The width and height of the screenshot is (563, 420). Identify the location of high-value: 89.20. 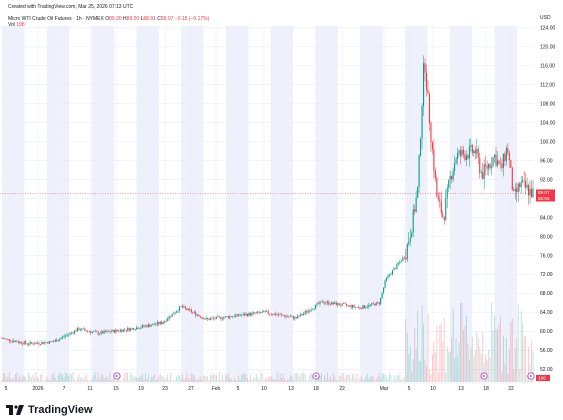
(133, 19).